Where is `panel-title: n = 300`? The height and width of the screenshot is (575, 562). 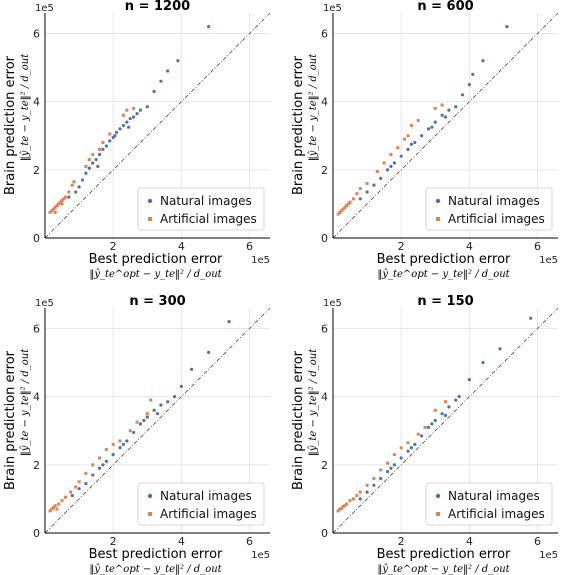
panel-title: n = 300 is located at coordinates (157, 301).